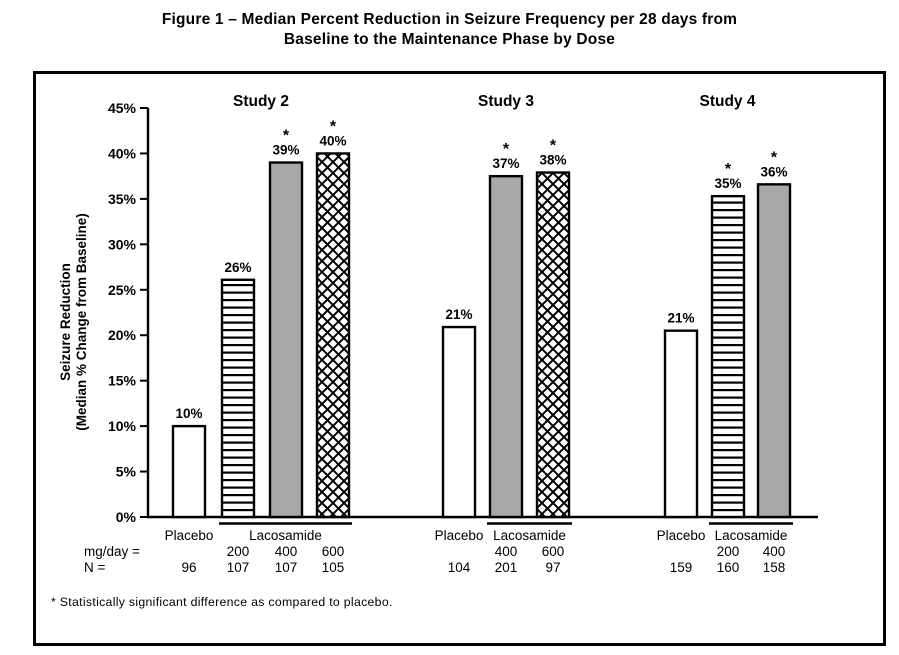 Image resolution: width=899 pixels, height=655 pixels. Describe the element at coordinates (552, 567) in the screenshot. I see `n-value: 97` at that location.